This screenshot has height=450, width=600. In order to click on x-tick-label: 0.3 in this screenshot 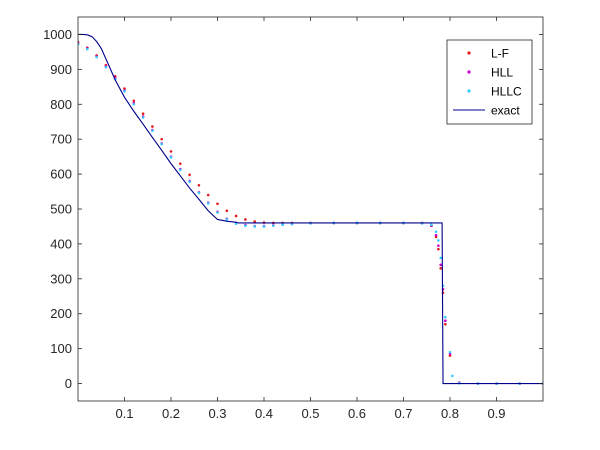, I will do `click(217, 413)`.